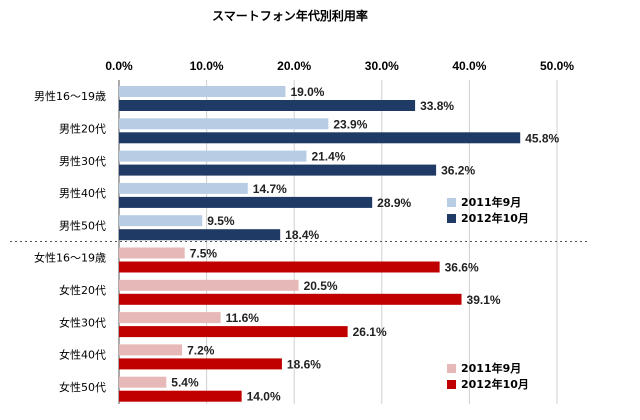 This screenshot has width=640, height=420. I want to click on value-label: 9.5%, so click(221, 221).